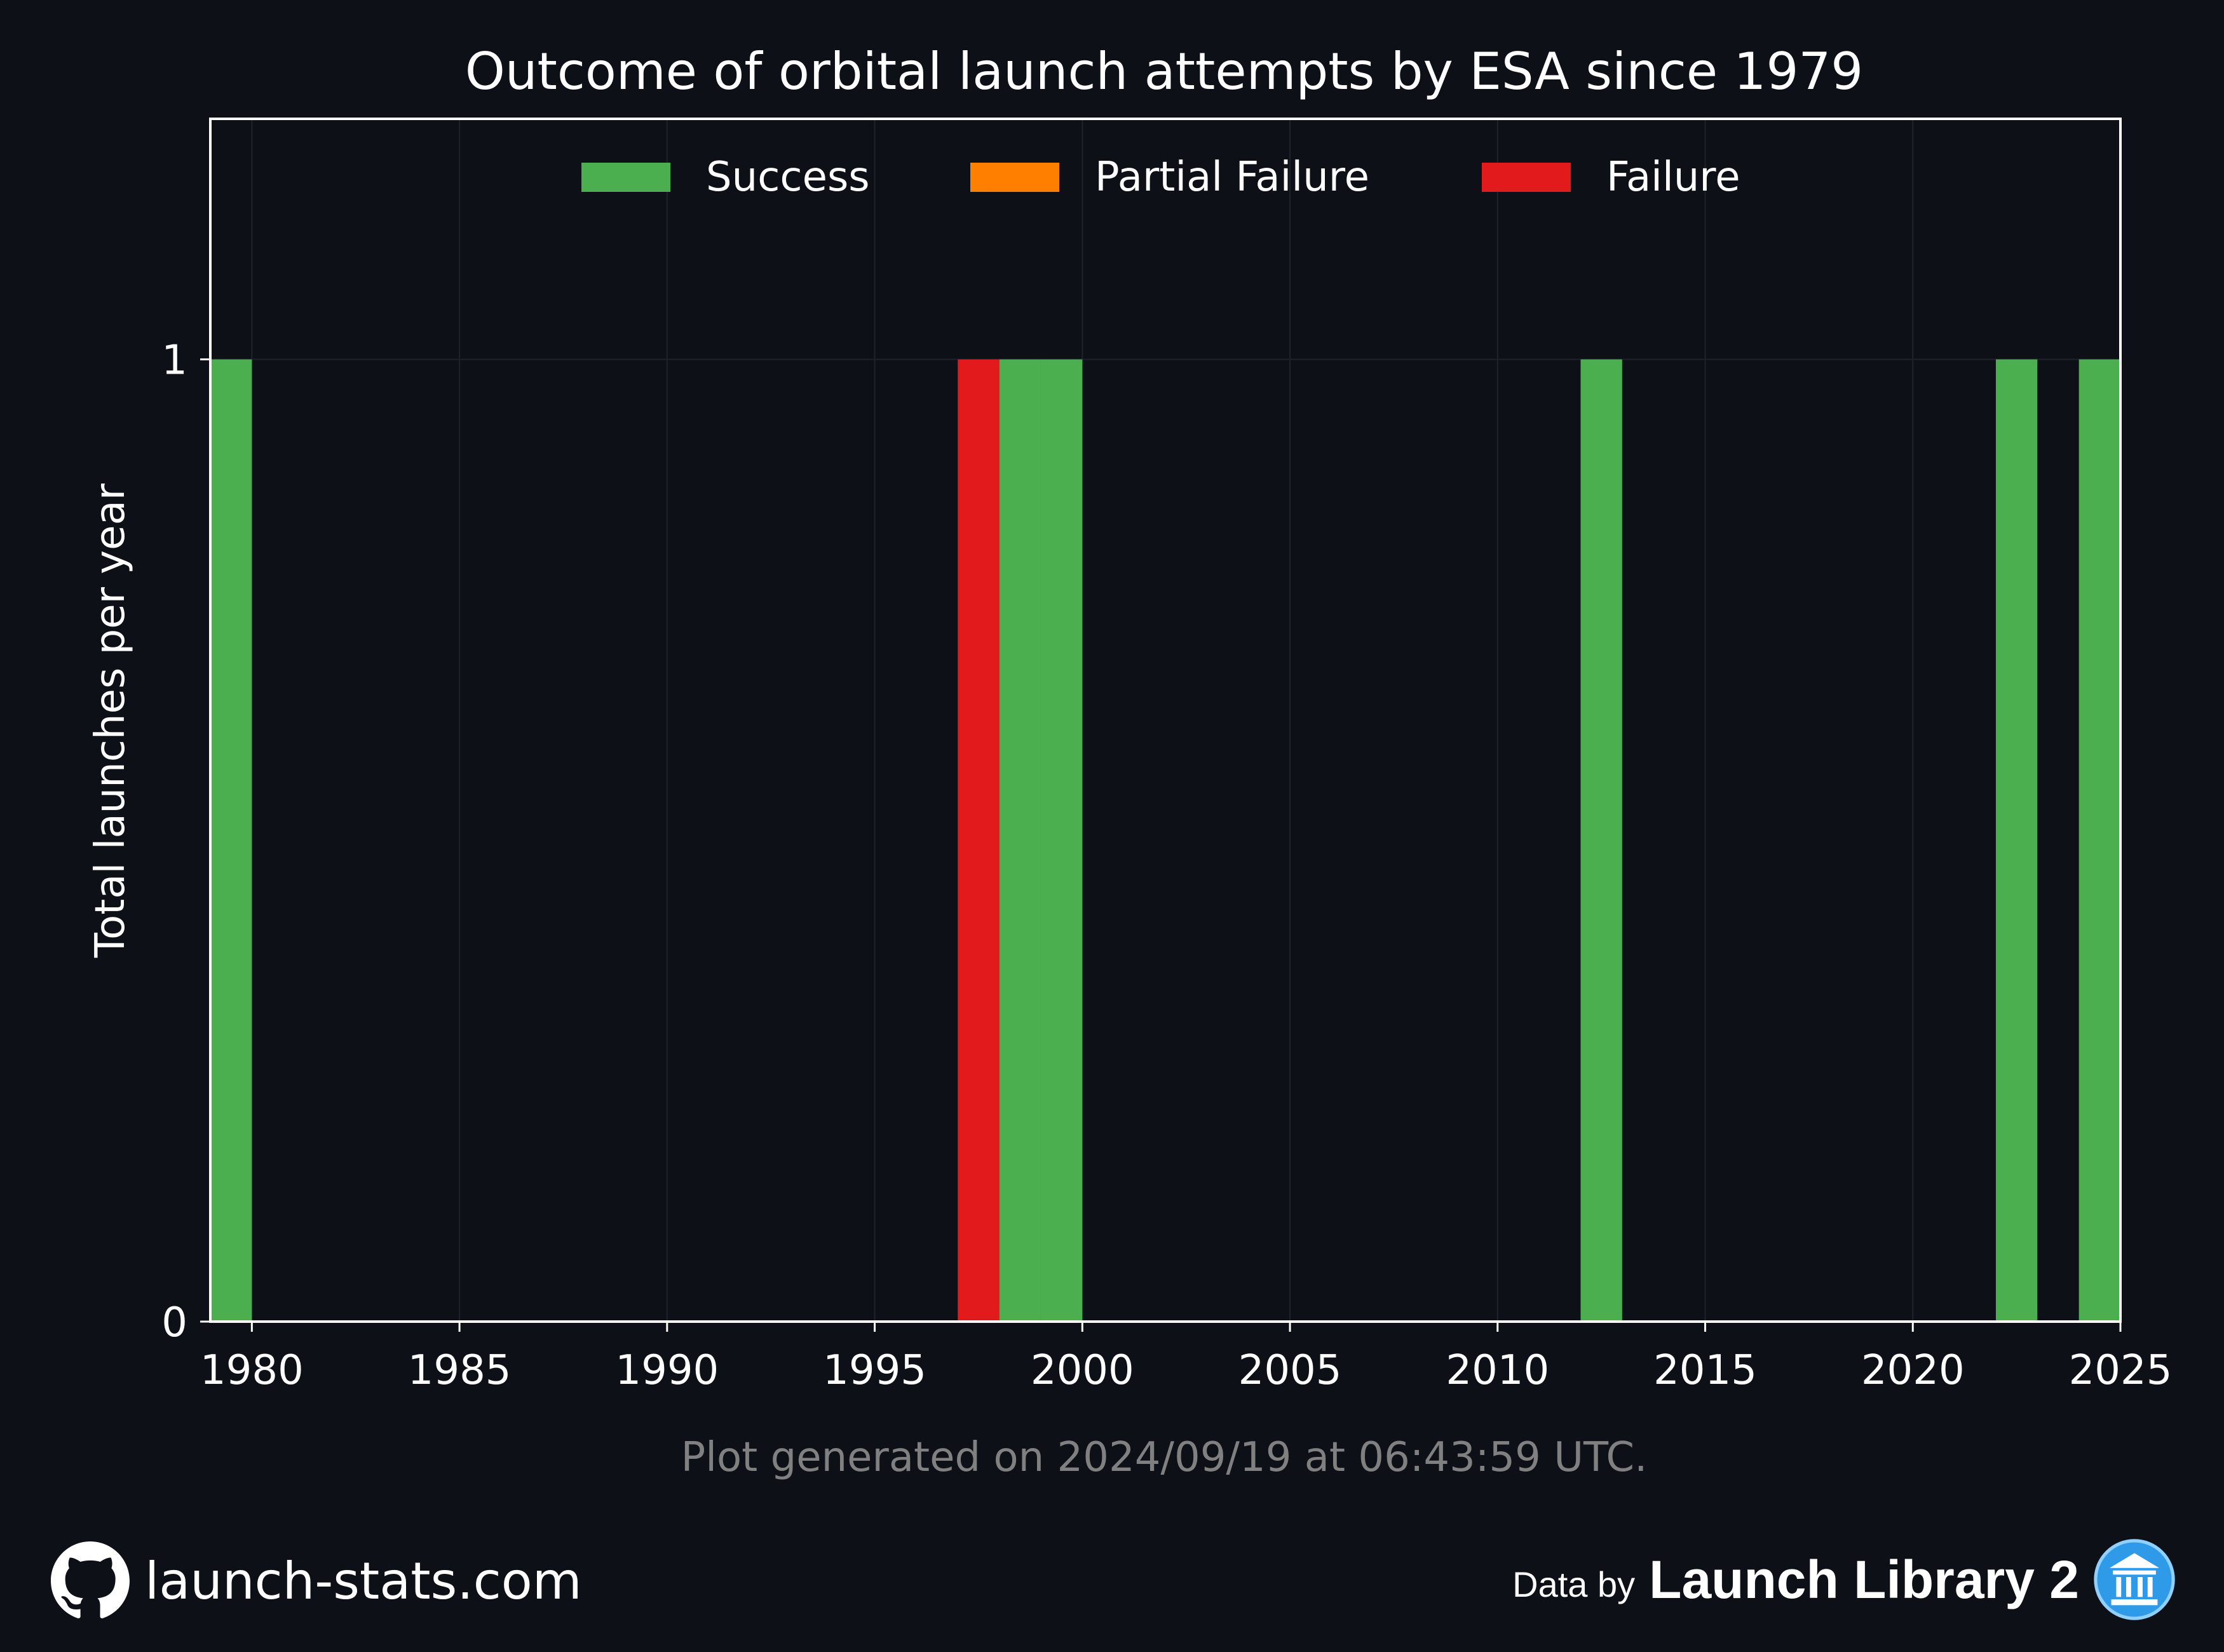 This screenshot has height=1652, width=2224. What do you see at coordinates (1574, 1584) in the screenshot?
I see `data-by-label: Data by` at bounding box center [1574, 1584].